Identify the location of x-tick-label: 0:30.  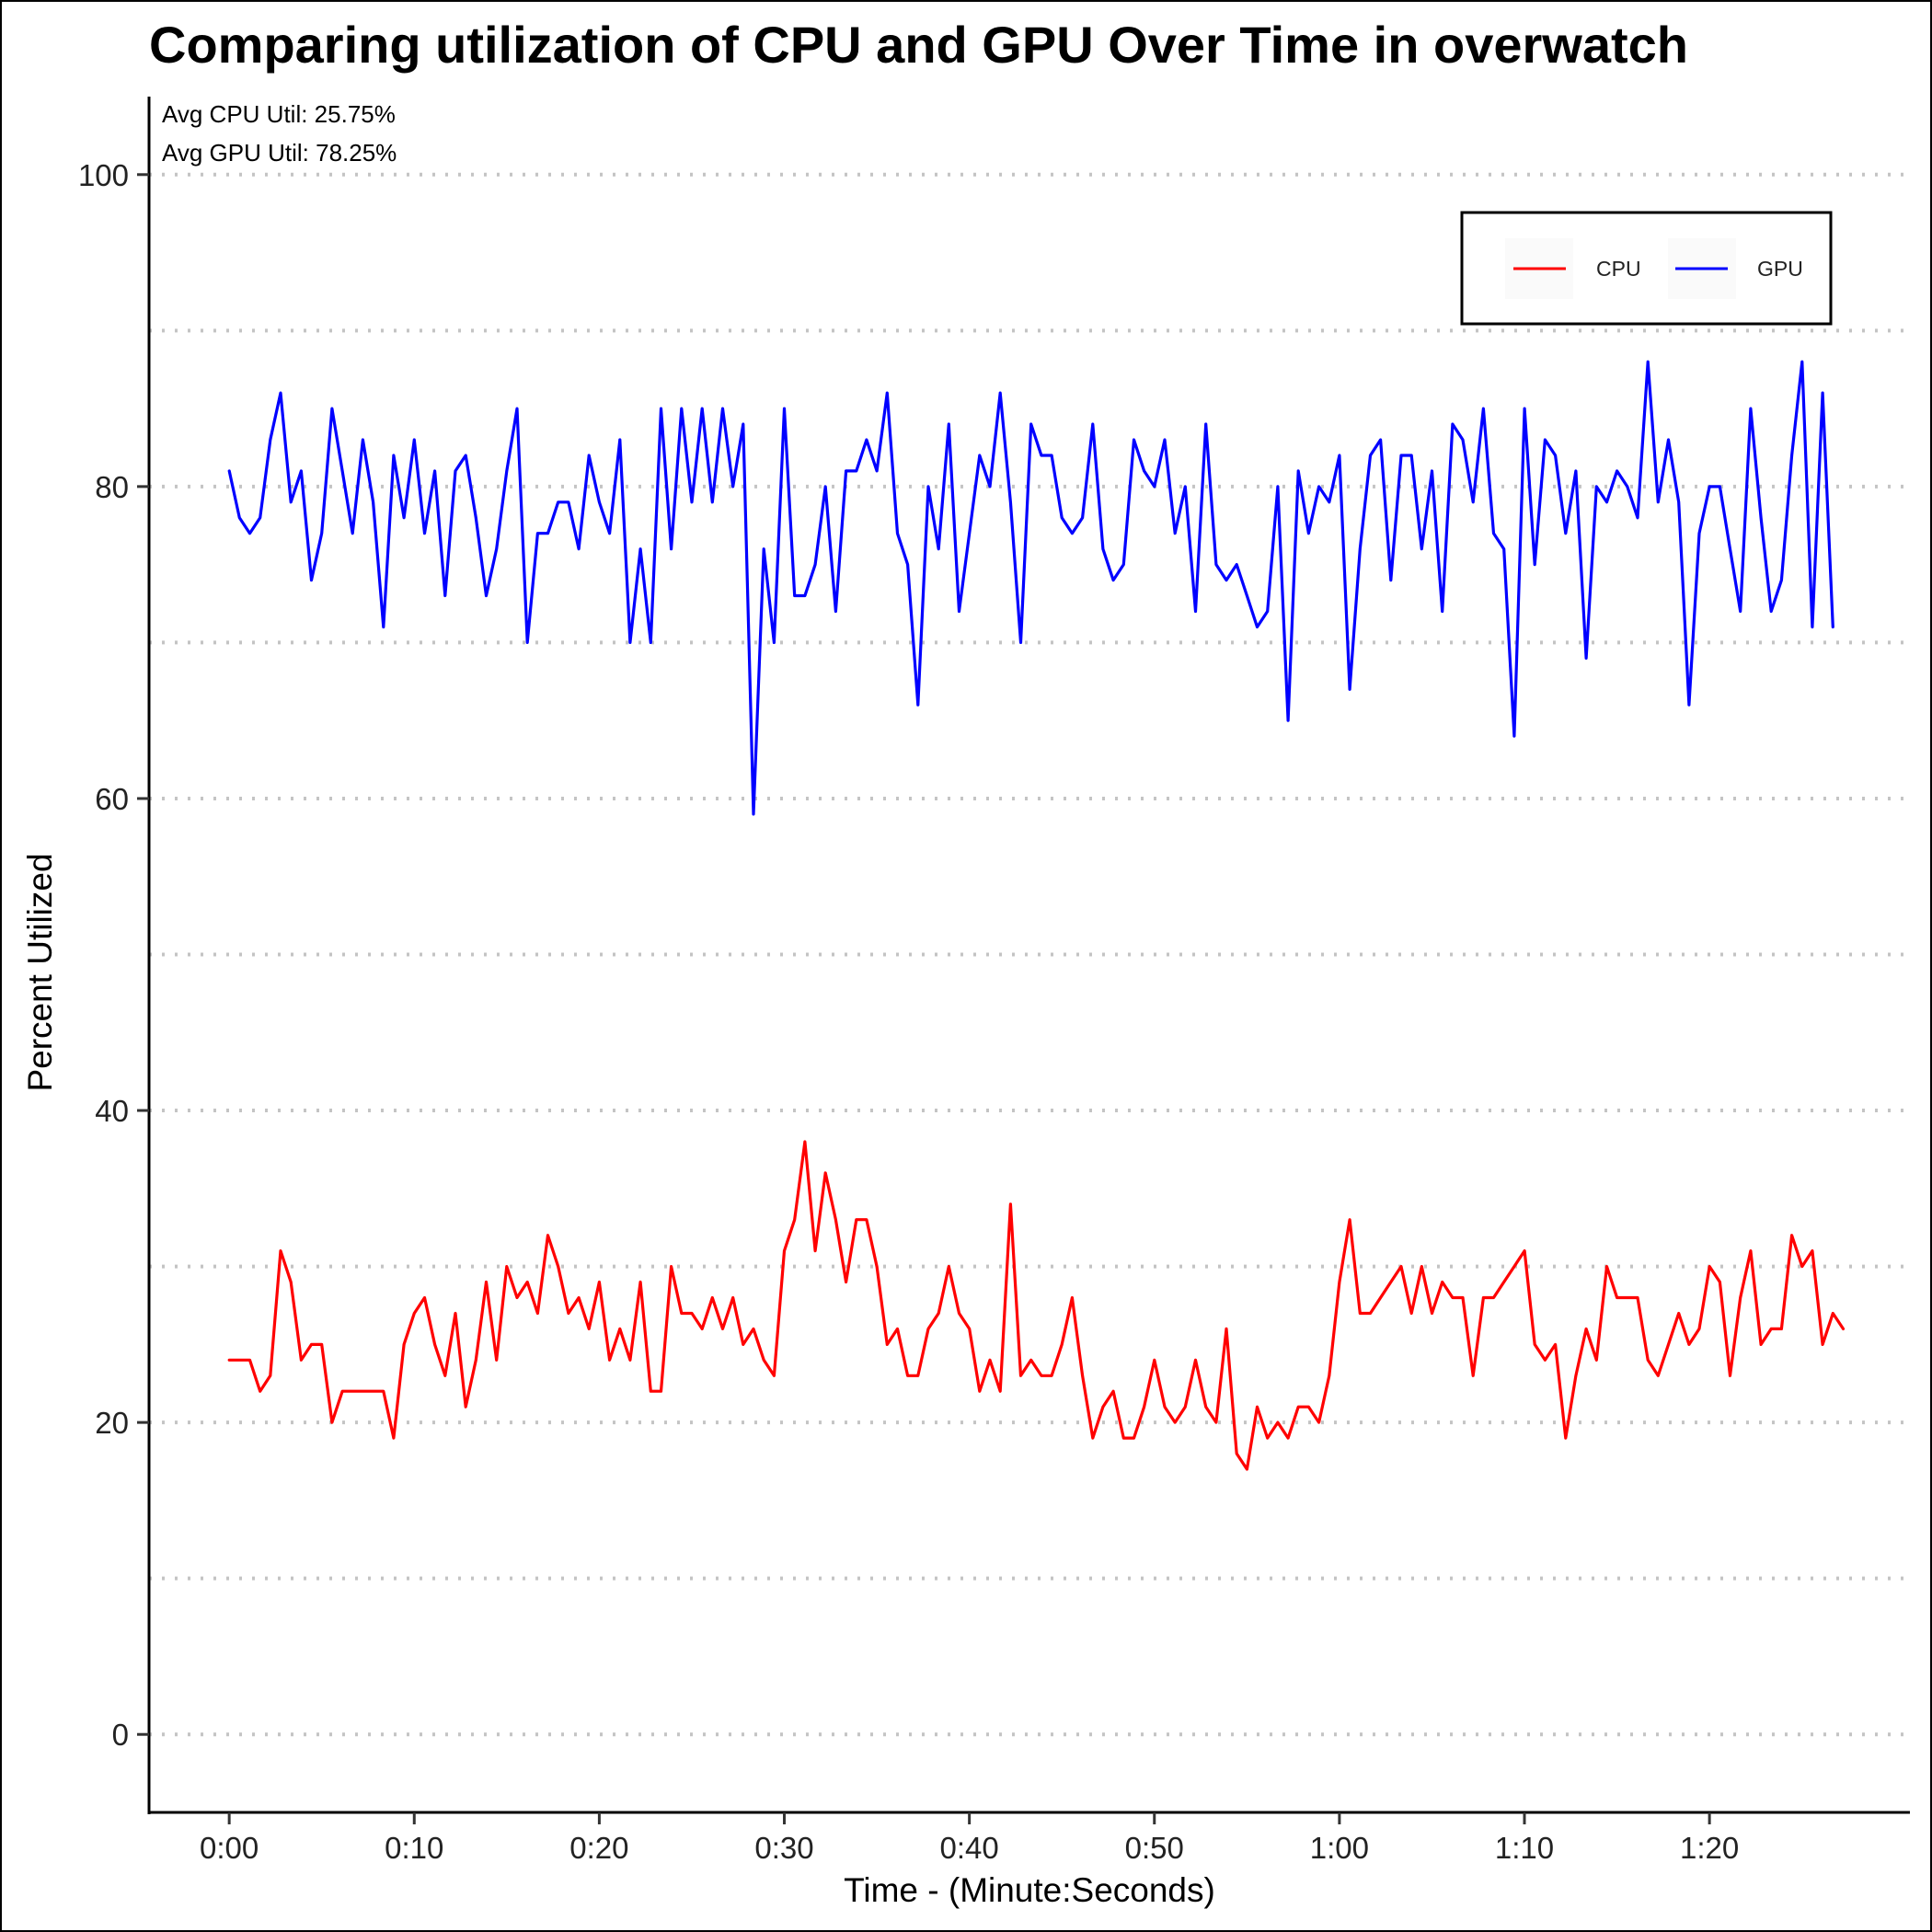
(783, 1848).